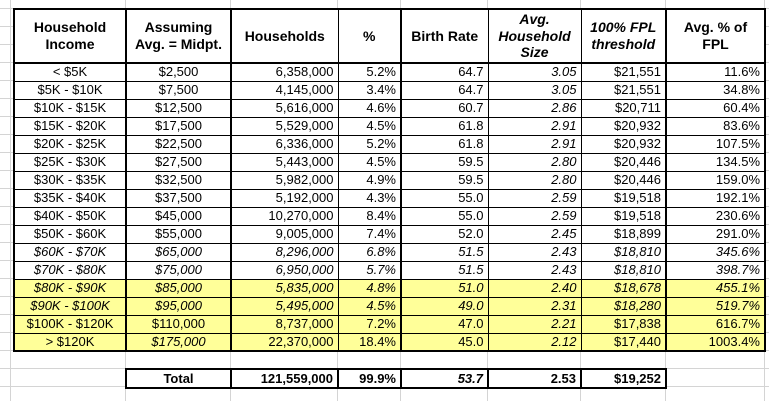  I want to click on cell: 51.0, so click(444, 288).